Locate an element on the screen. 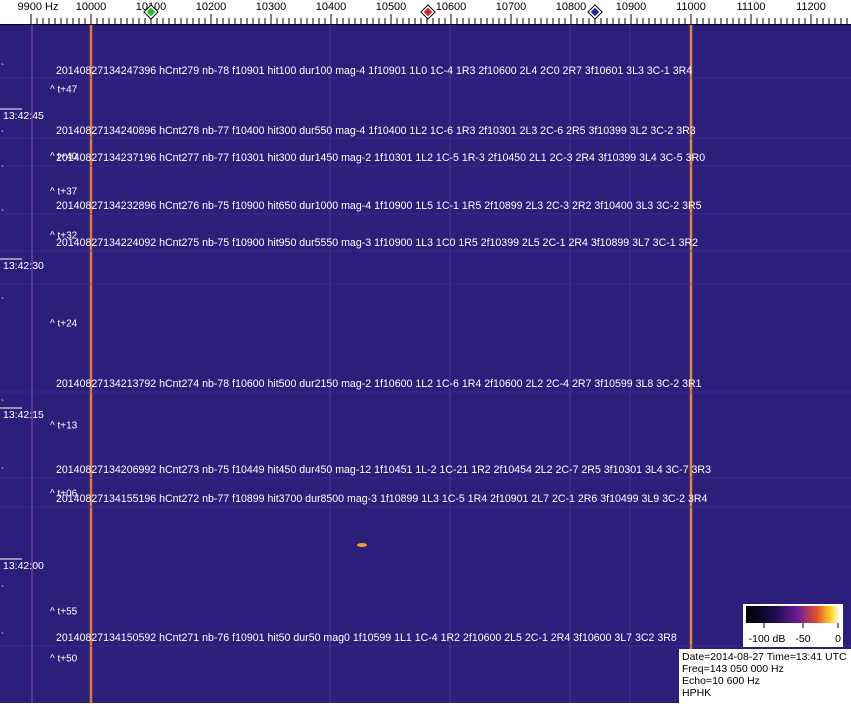 Image resolution: width=851 pixels, height=708 pixels. axis-label: 10000 is located at coordinates (91, 7).